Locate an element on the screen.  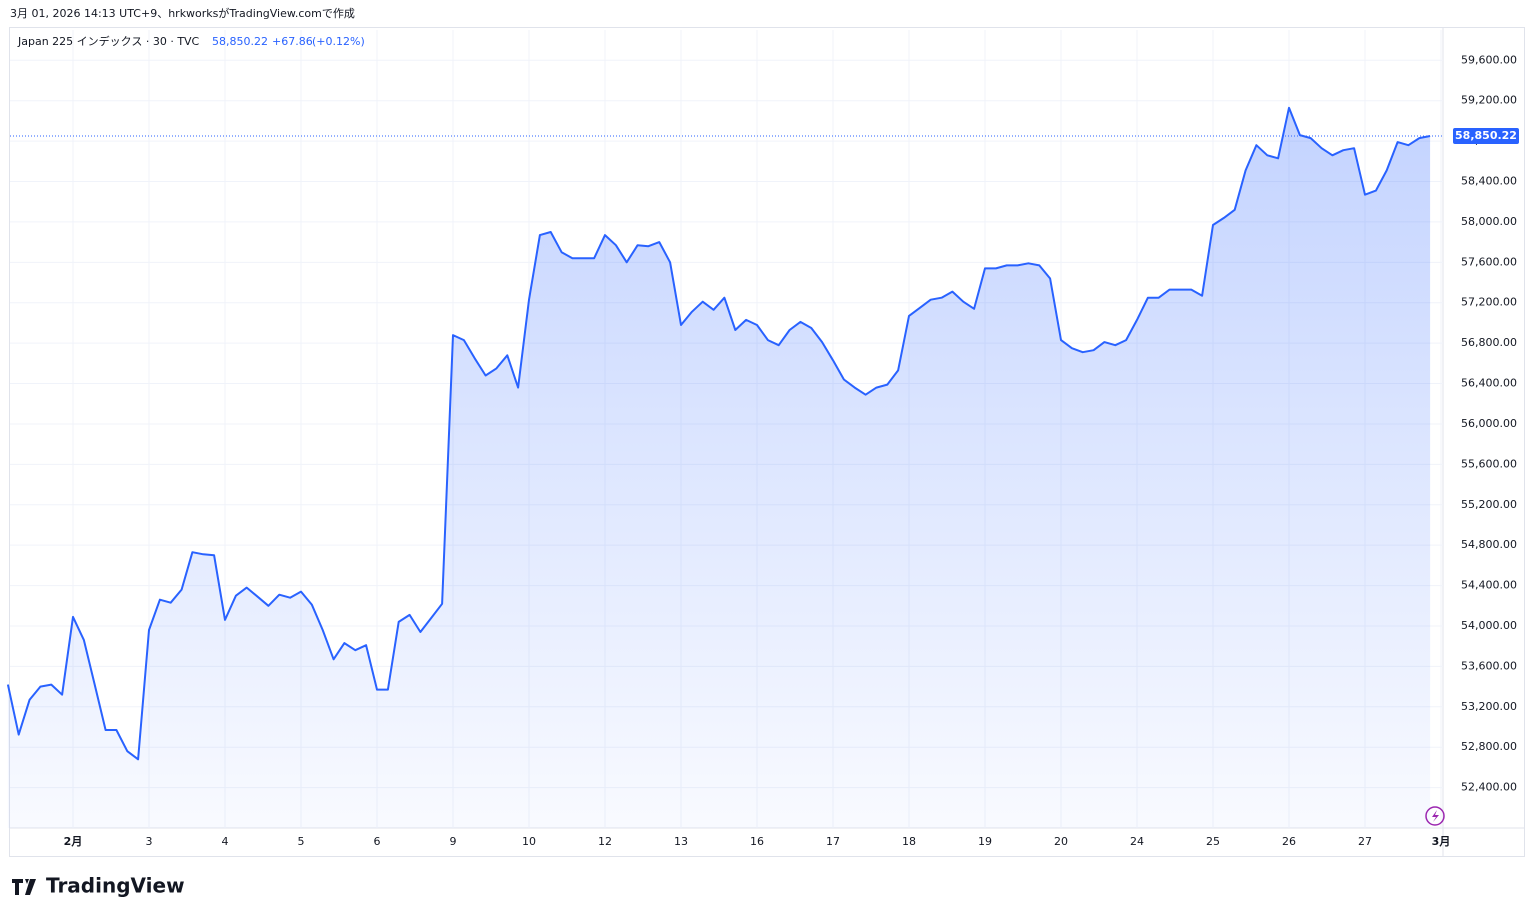
x-tick-label: 5 is located at coordinates (301, 841).